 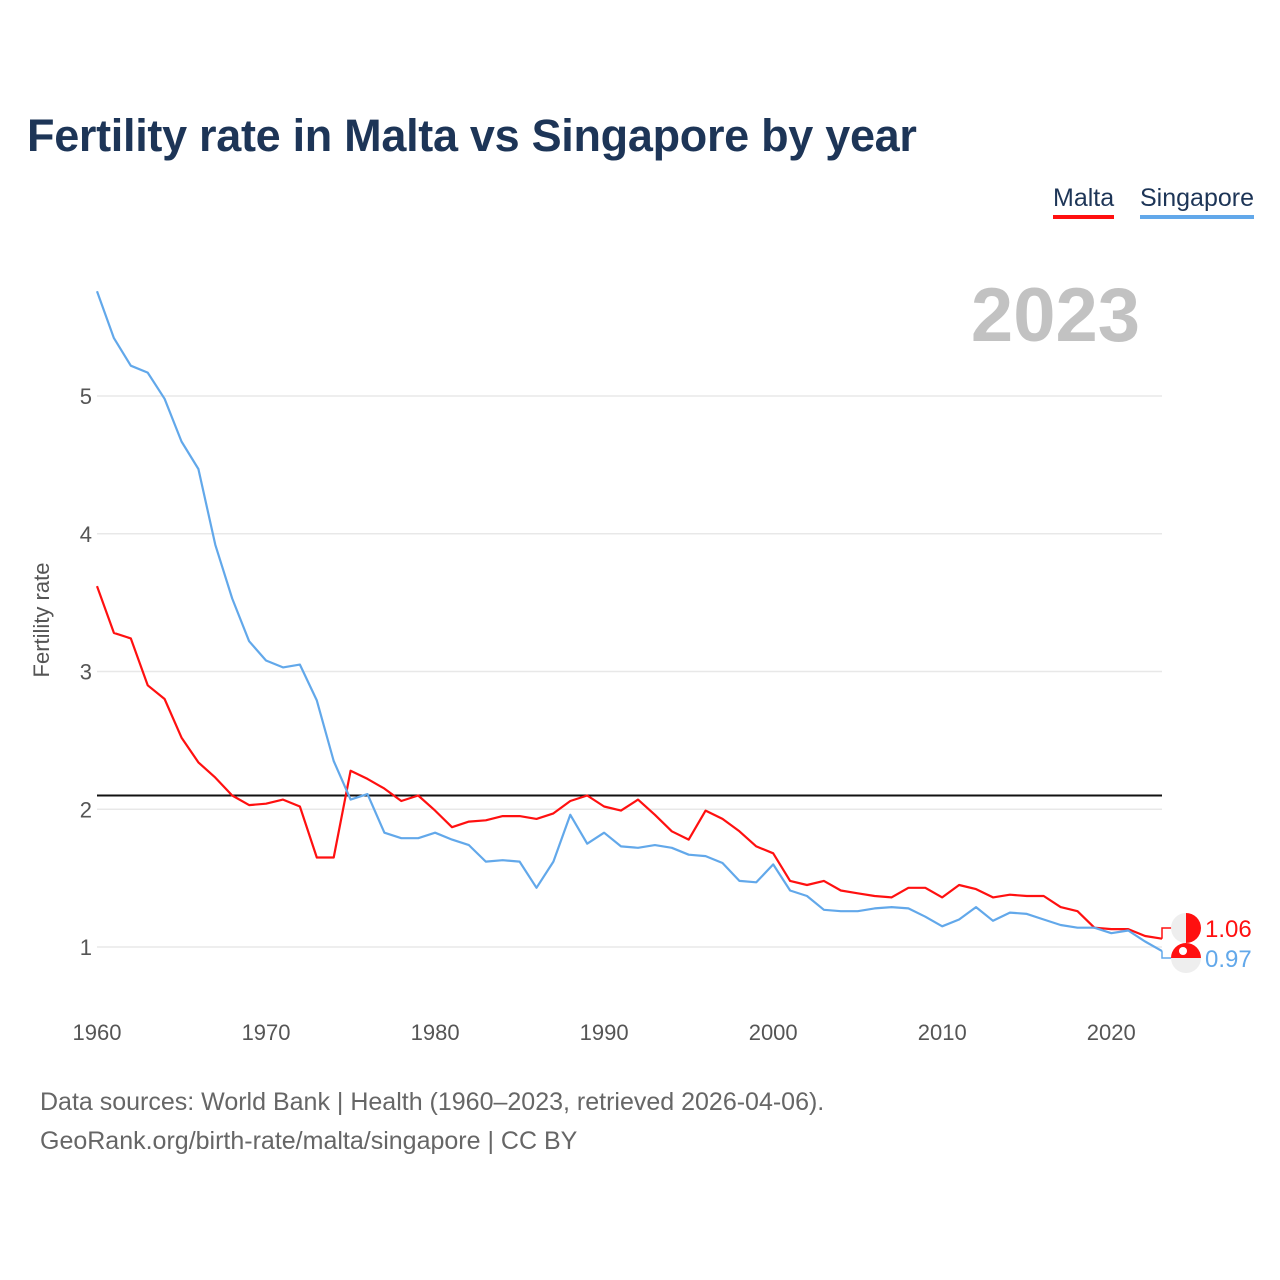 What do you see at coordinates (435, 1032) in the screenshot?
I see `x-tick-label: 1980` at bounding box center [435, 1032].